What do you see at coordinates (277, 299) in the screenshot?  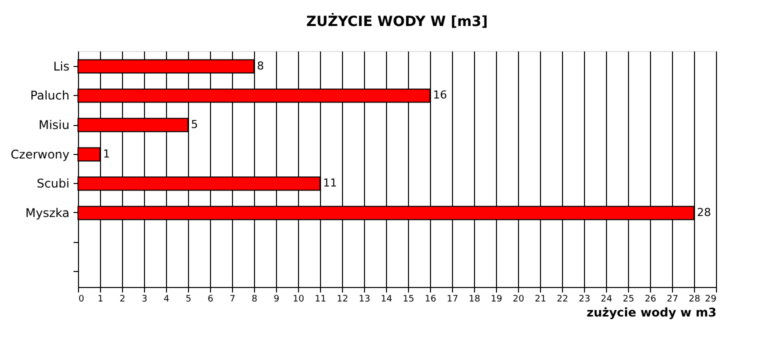 I see `x-tick-label: 9` at bounding box center [277, 299].